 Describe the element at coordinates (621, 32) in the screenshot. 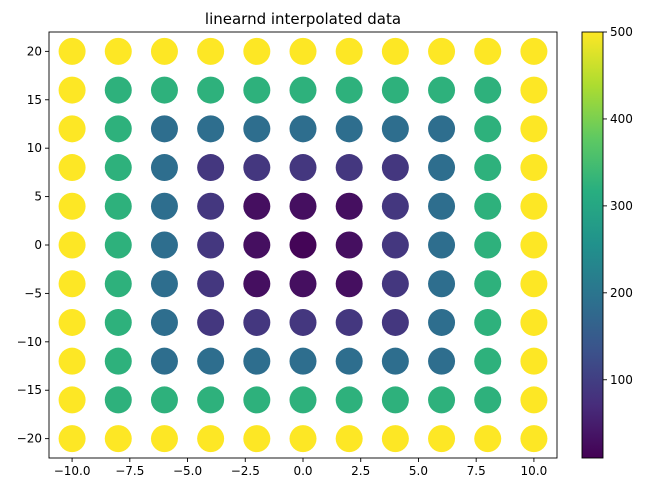

I see `colorbar-tick-label: 500` at that location.